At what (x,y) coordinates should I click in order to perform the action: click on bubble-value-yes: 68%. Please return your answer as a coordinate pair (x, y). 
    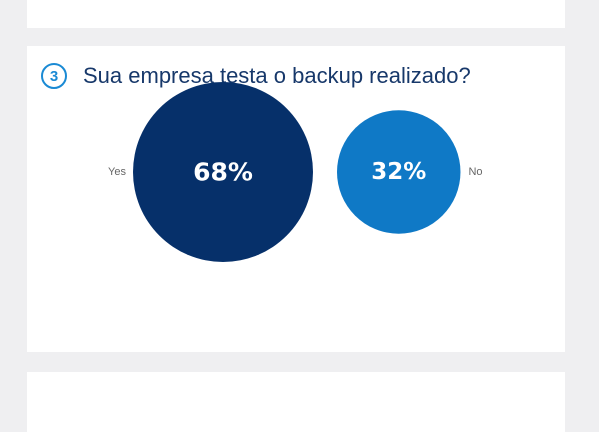
    Looking at the image, I should click on (223, 172).